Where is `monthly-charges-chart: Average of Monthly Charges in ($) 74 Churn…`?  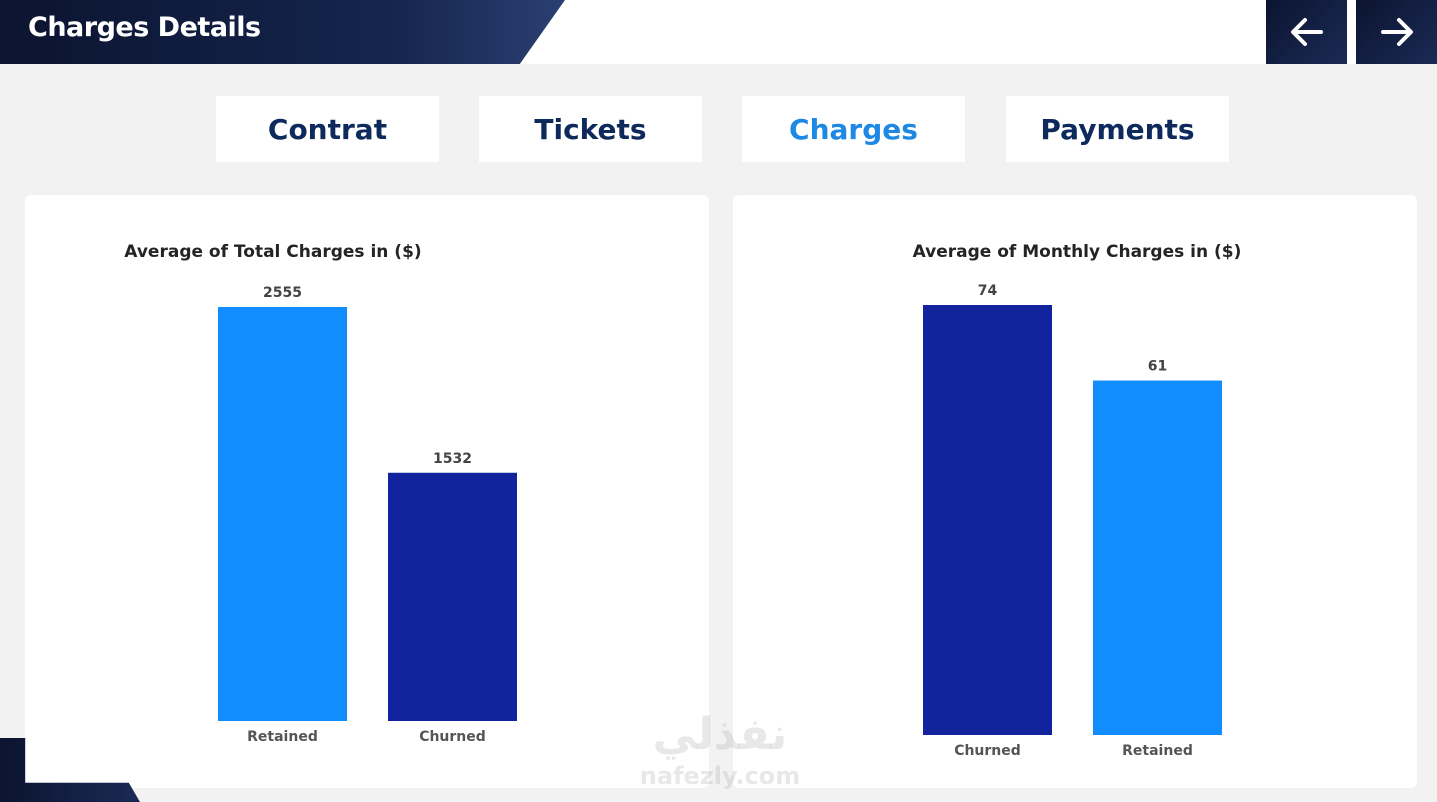 monthly-charges-chart: Average of Monthly Charges in ($) 74 Churn… is located at coordinates (1077, 500).